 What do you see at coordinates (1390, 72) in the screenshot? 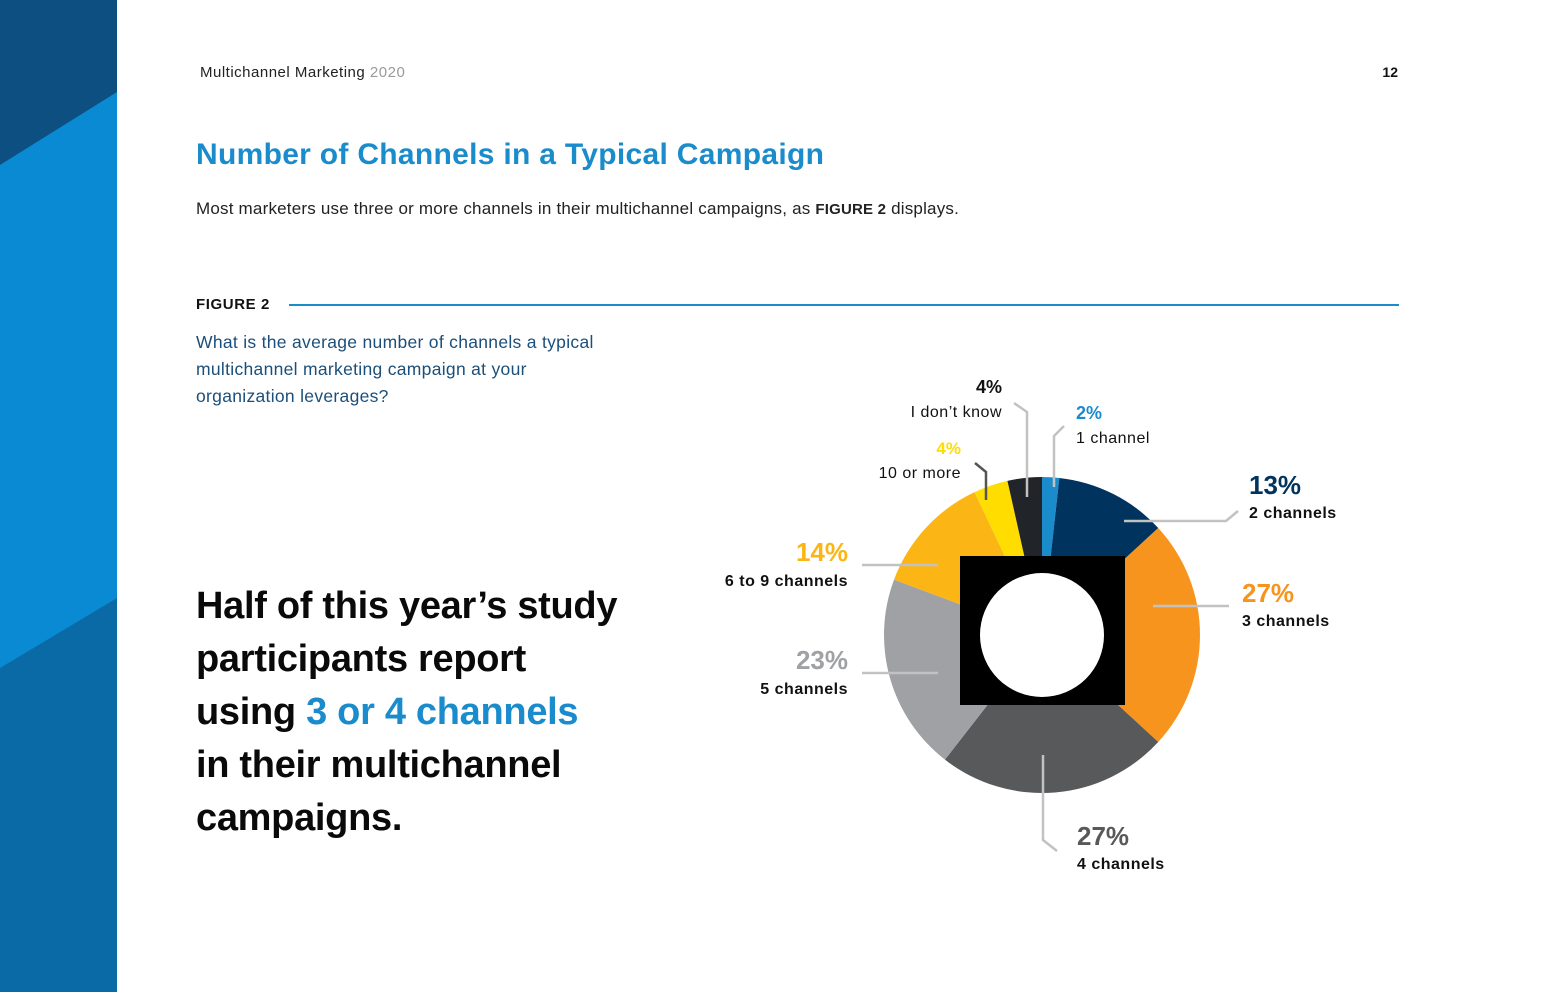
I see `page-number: 12` at bounding box center [1390, 72].